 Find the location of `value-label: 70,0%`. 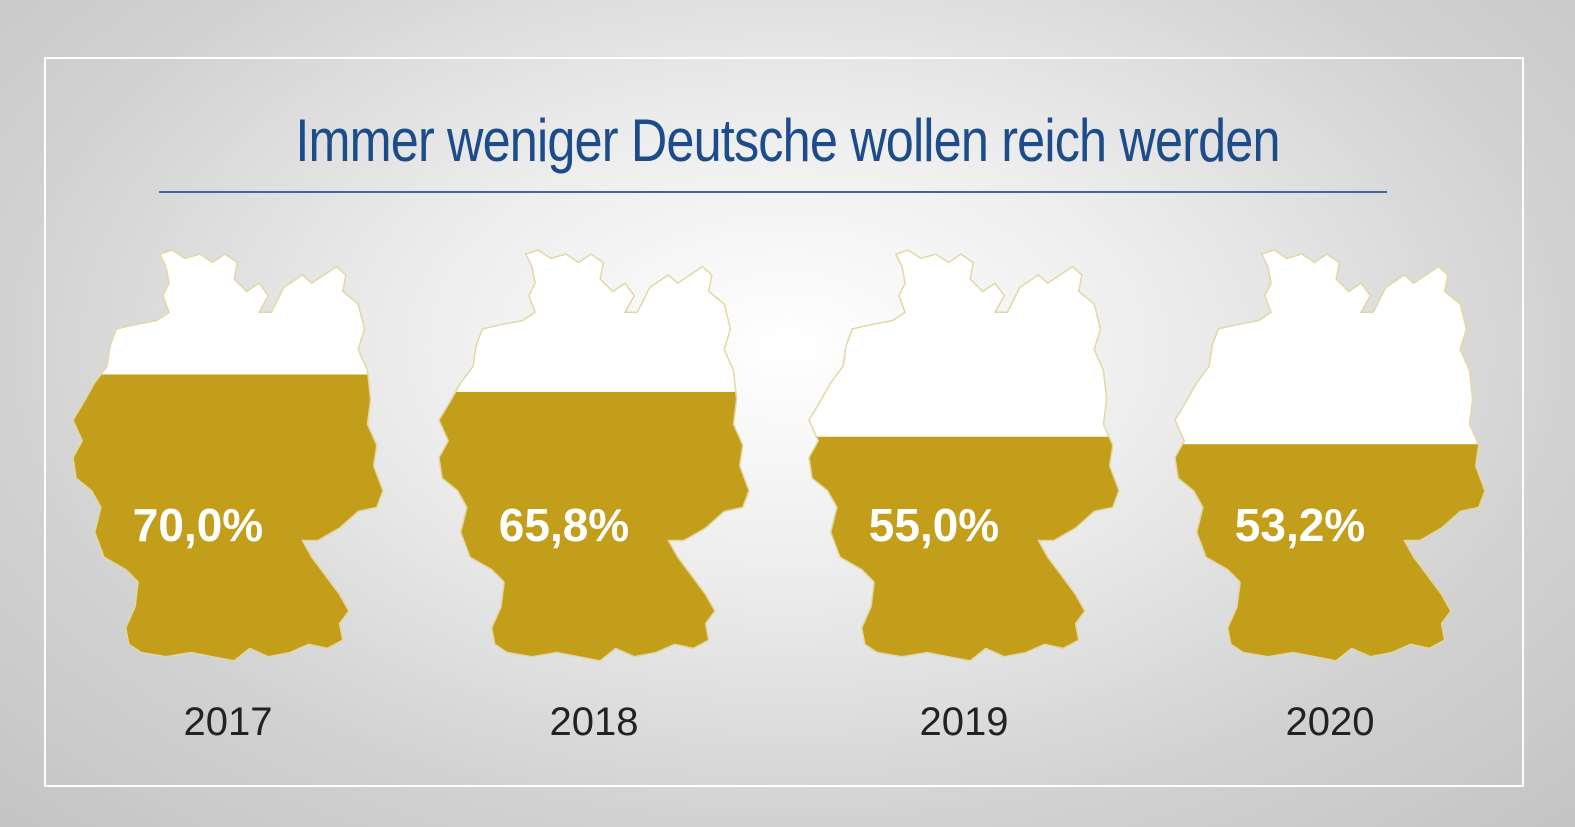

value-label: 70,0% is located at coordinates (198, 525).